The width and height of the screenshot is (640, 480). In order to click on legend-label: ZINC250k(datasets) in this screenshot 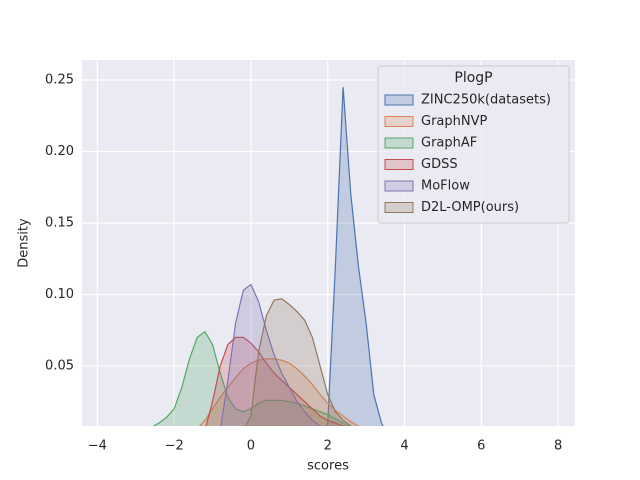, I will do `click(486, 100)`.